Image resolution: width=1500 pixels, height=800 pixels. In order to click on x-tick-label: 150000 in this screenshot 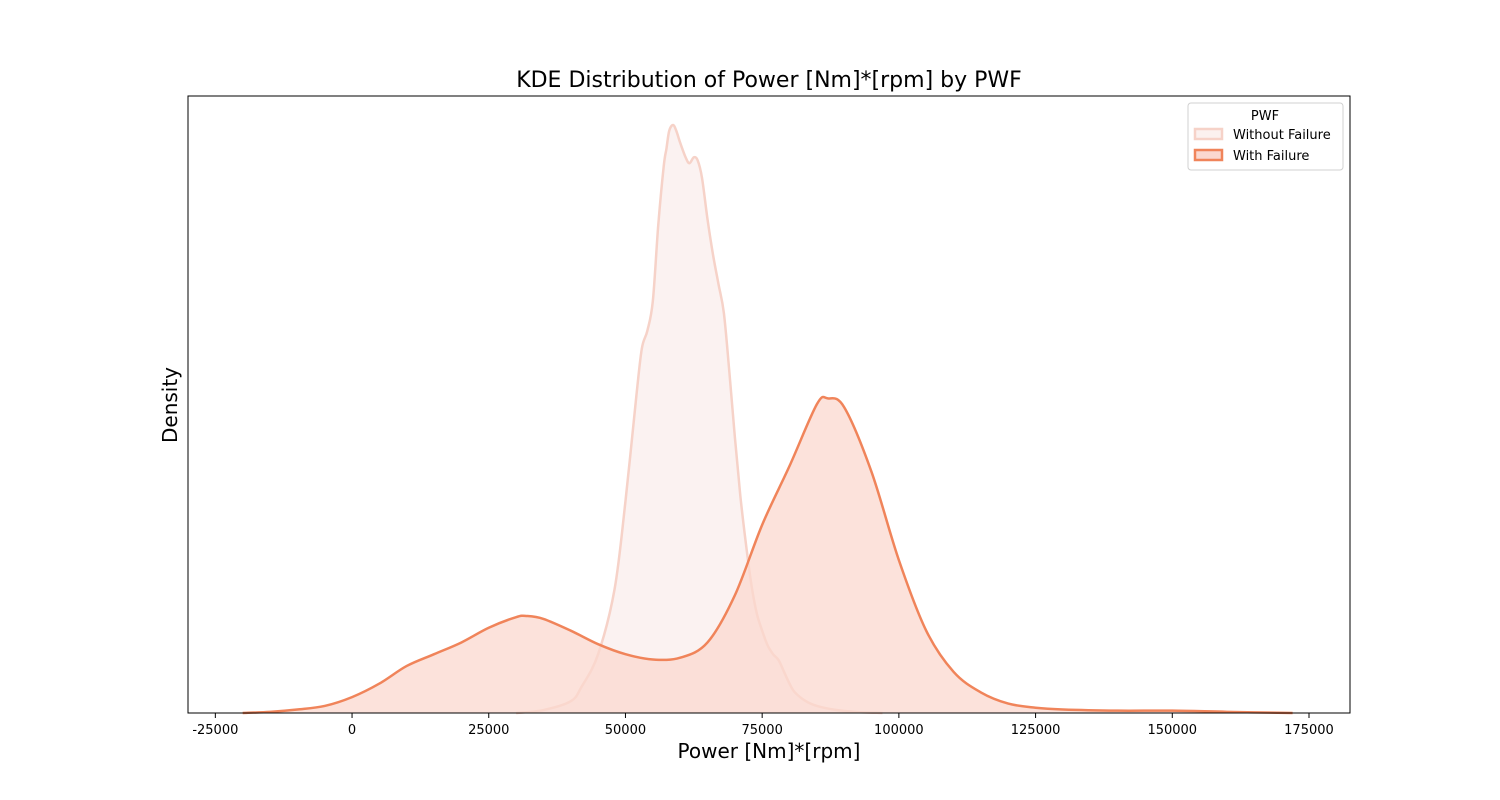, I will do `click(1172, 730)`.